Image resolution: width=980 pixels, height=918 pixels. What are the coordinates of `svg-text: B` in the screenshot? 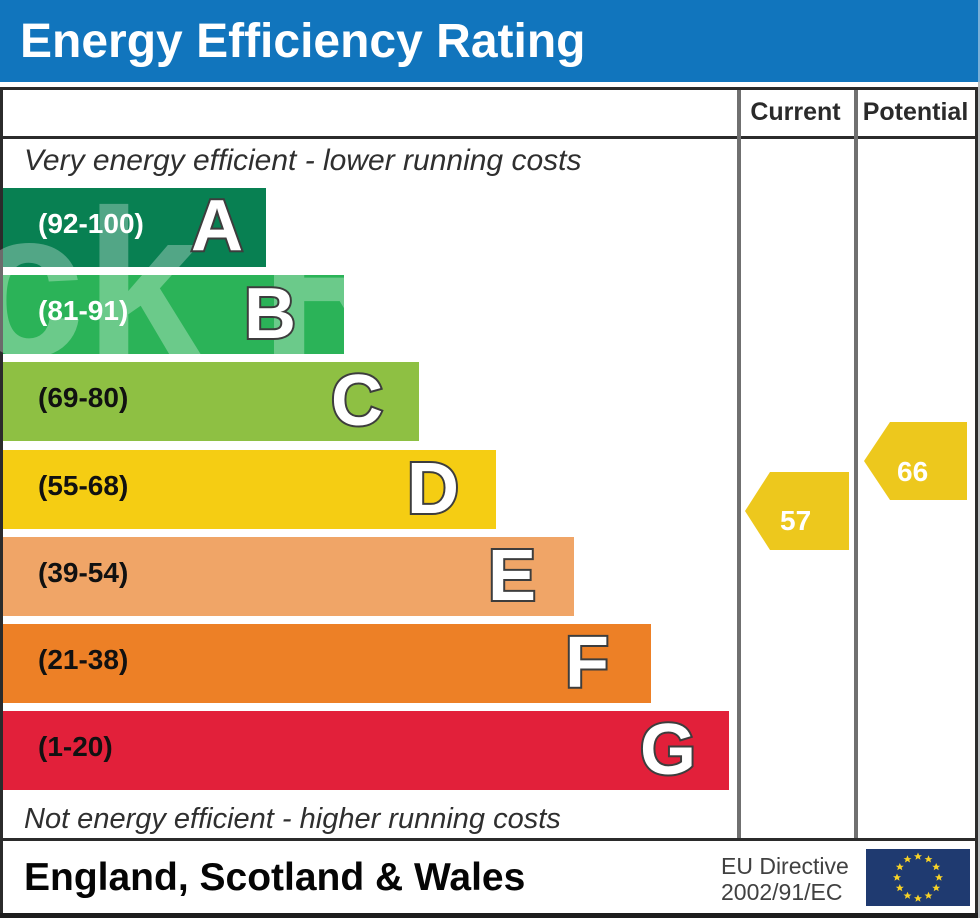 It's located at (270, 314).